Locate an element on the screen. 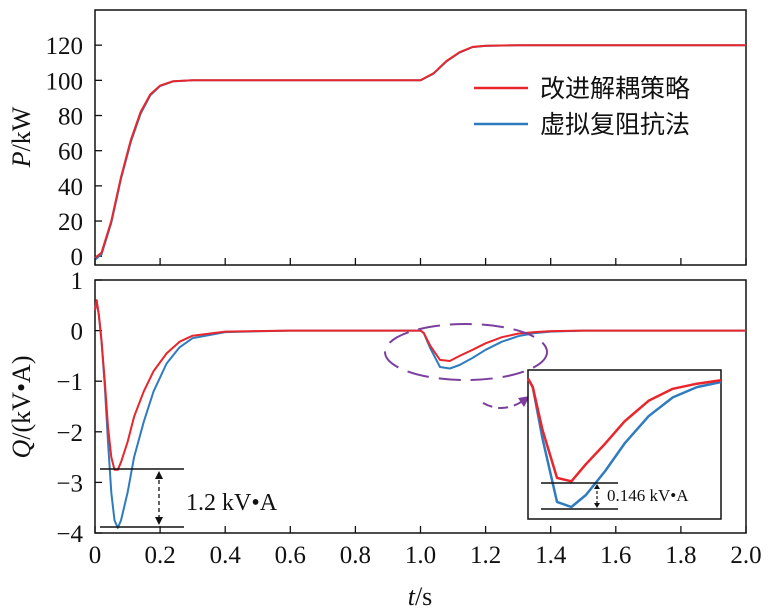  x-tick-label: 1.4 is located at coordinates (551, 555).